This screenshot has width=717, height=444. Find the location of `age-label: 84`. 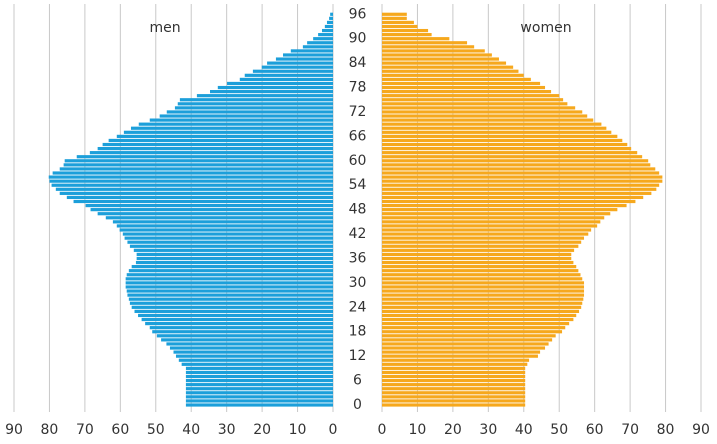

age-label: 84 is located at coordinates (358, 63).